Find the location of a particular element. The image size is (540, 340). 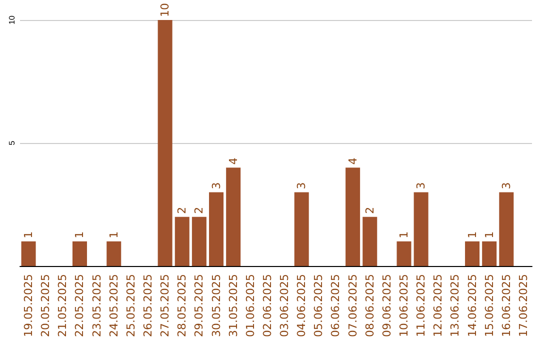

x-tick-label: 10.06.2025 is located at coordinates (404, 306).